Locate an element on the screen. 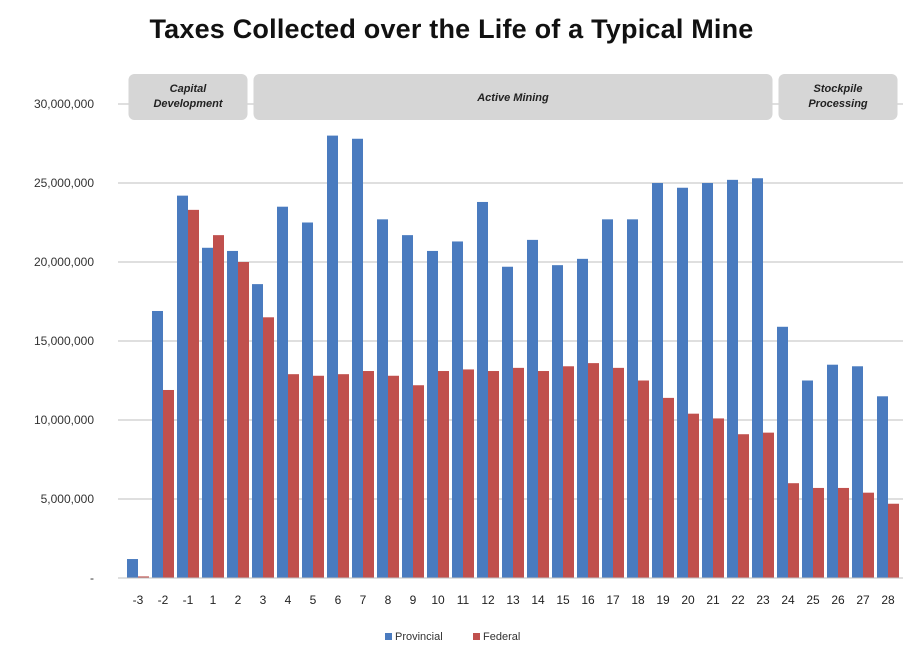 This screenshot has height=652, width=903. x-tick-label: 13 is located at coordinates (513, 600).